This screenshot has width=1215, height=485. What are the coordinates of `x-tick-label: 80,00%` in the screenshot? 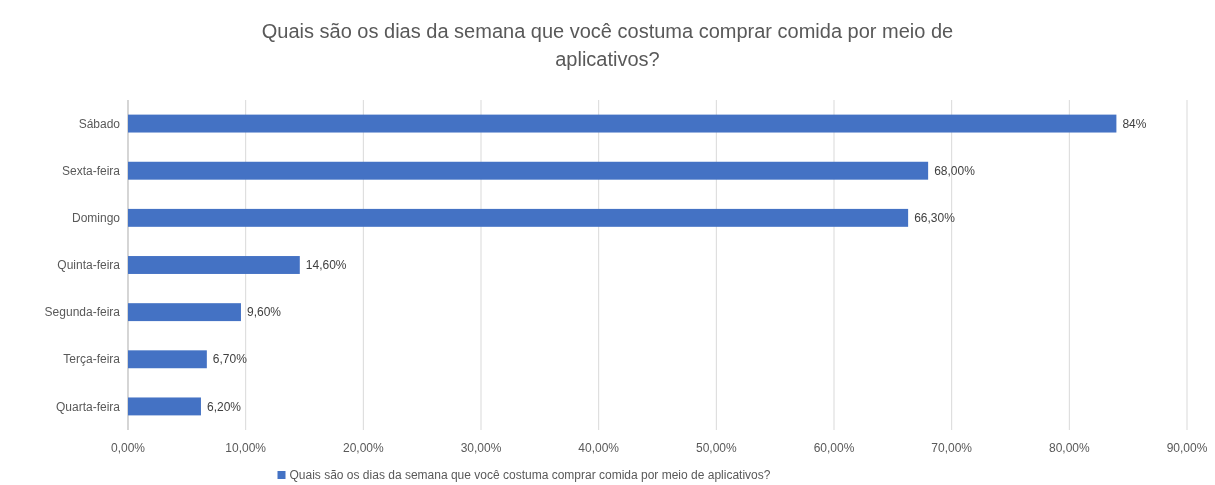 It's located at (1069, 448).